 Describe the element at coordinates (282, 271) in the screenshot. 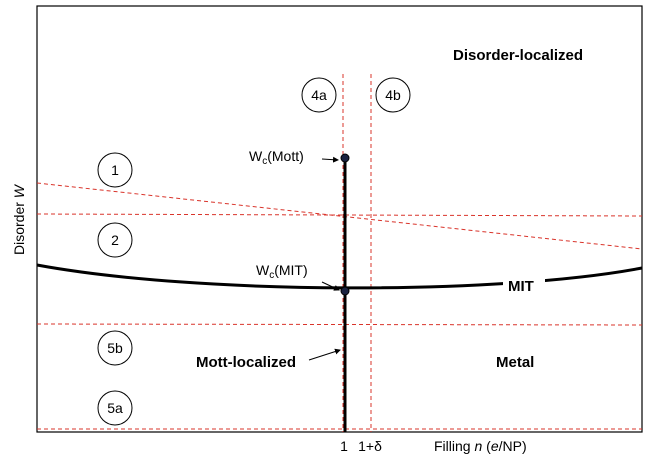

I see `wc-mit-label: Wc(MIT)` at that location.